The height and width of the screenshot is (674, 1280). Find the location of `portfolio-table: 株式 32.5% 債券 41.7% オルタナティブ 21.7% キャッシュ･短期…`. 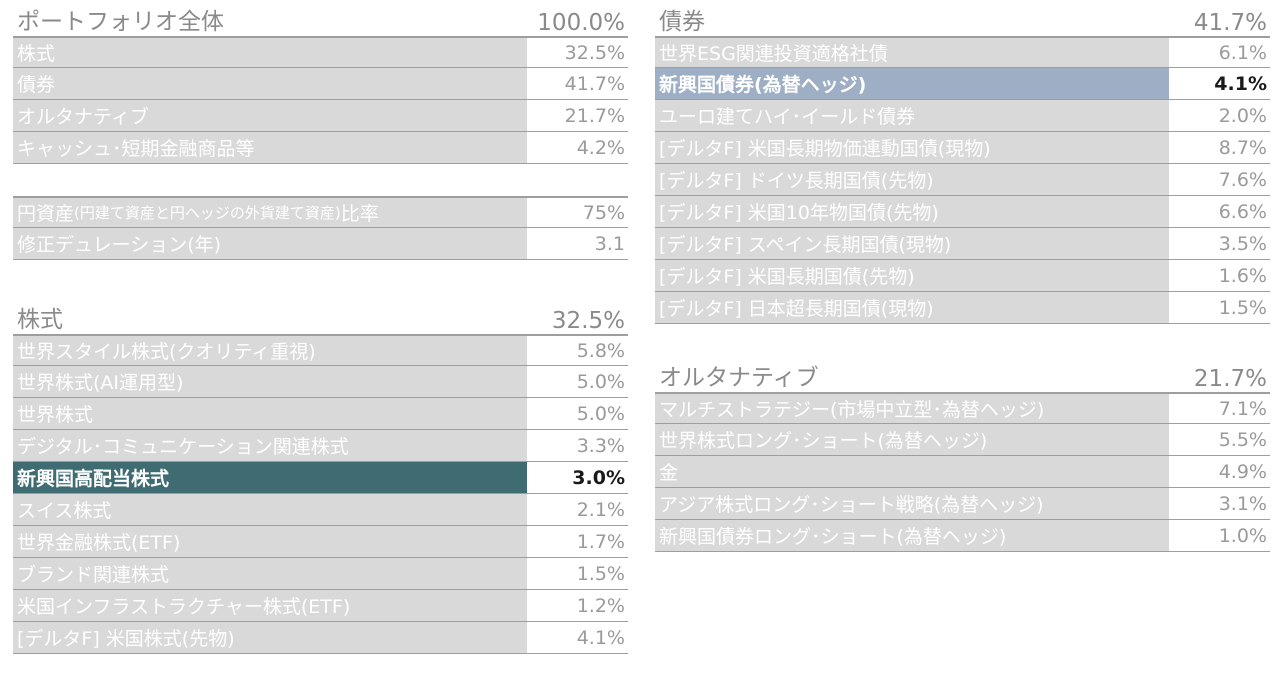

portfolio-table: 株式 32.5% 債券 41.7% オルタナティブ 21.7% キャッシュ･短期… is located at coordinates (320, 100).